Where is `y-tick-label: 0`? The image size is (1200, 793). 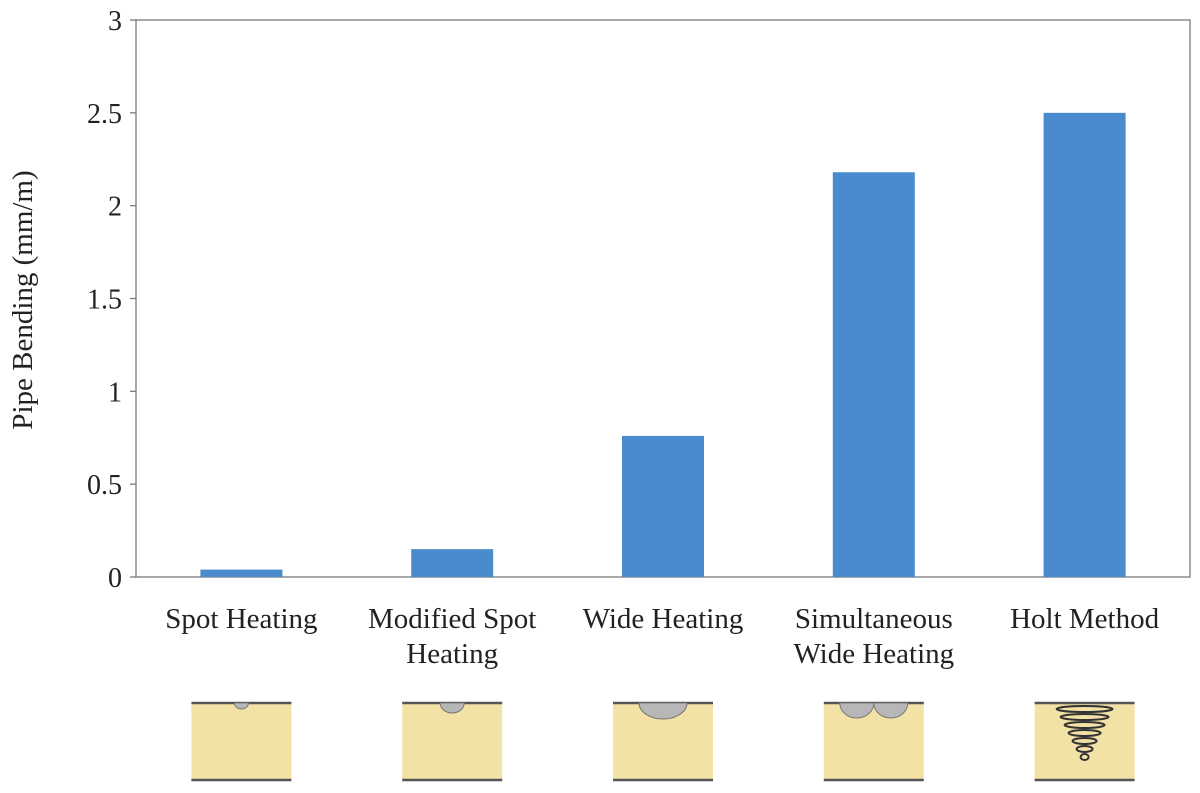 y-tick-label: 0 is located at coordinates (115, 578).